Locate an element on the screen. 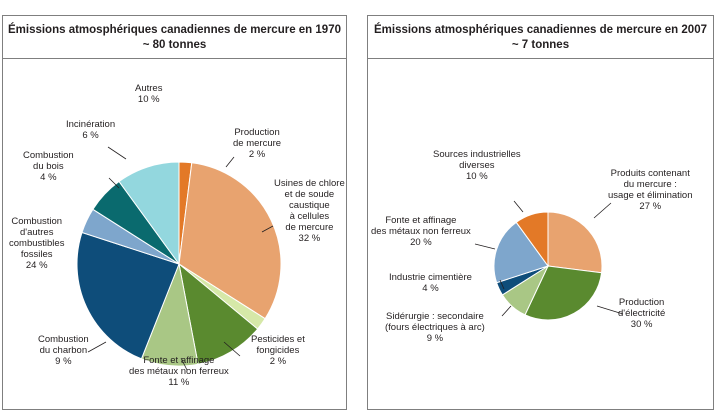  label-line: d'électricité is located at coordinates (642, 313).